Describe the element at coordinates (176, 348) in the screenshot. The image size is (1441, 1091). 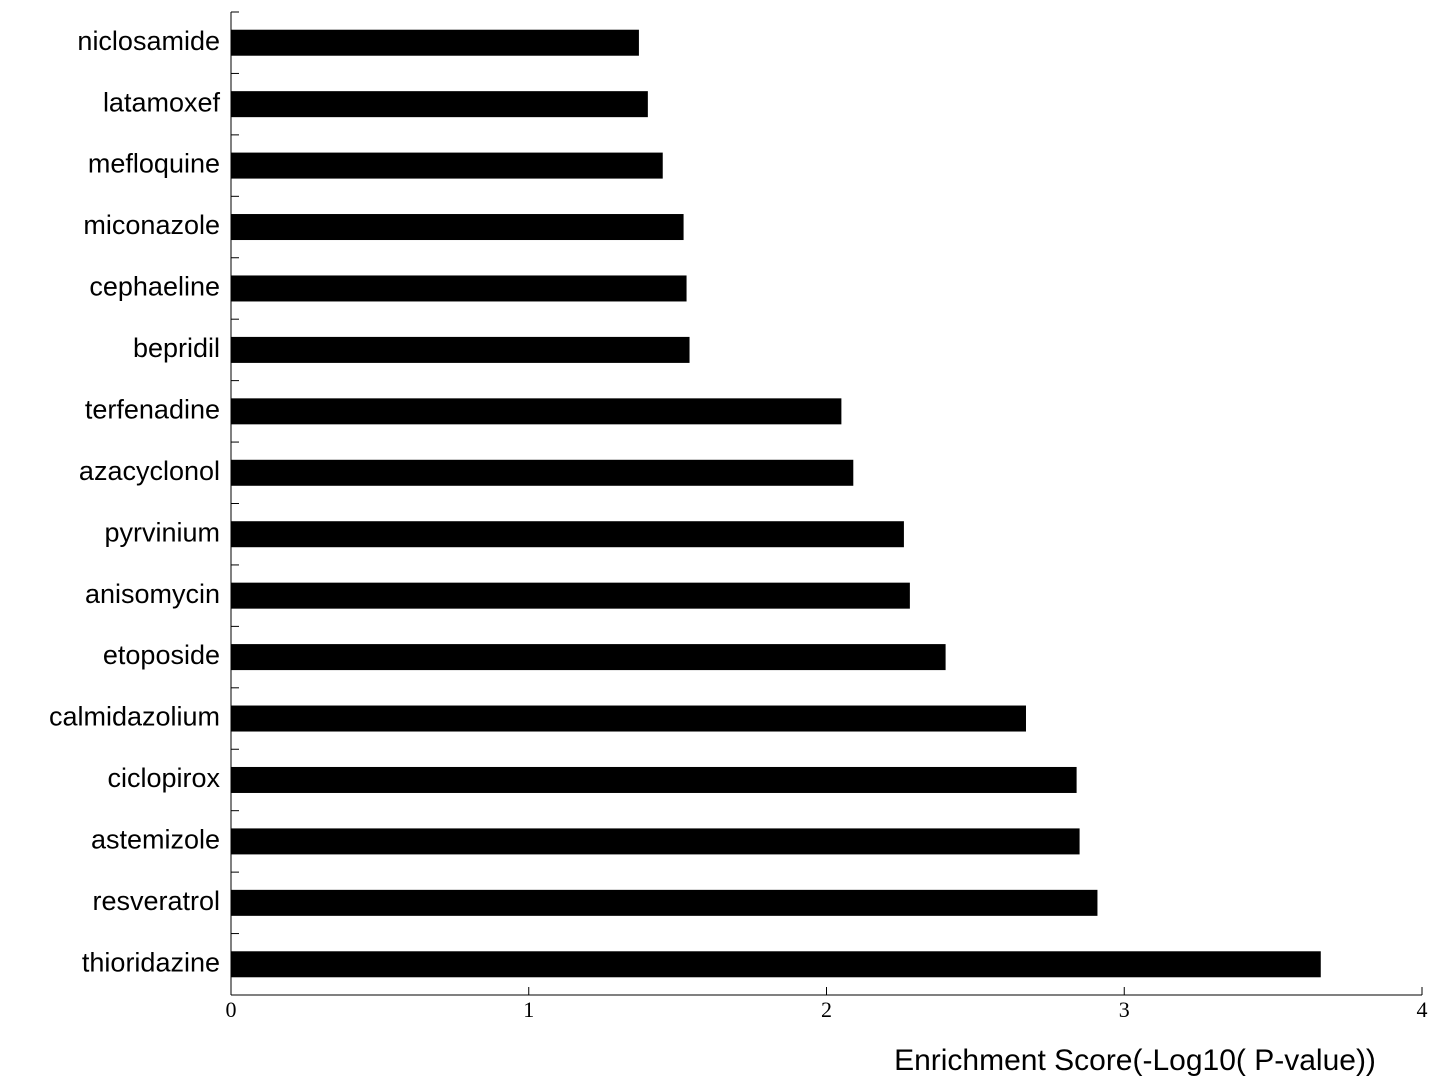
I see `y-tick-label: bepridil` at that location.